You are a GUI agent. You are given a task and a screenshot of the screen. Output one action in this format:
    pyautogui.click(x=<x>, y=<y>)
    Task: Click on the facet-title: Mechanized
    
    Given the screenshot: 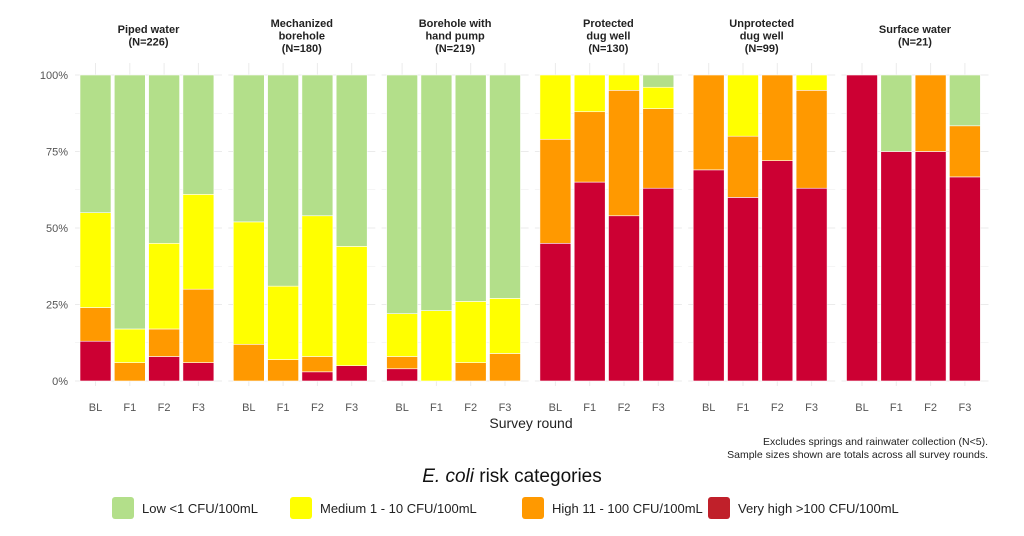 What is the action you would take?
    pyautogui.click(x=302, y=24)
    